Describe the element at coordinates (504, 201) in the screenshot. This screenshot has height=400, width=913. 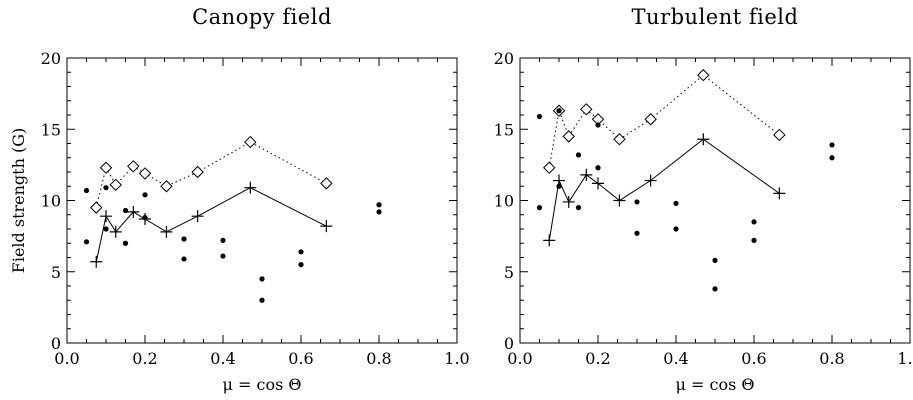
I see `turbulent-ytick-label: 10` at that location.